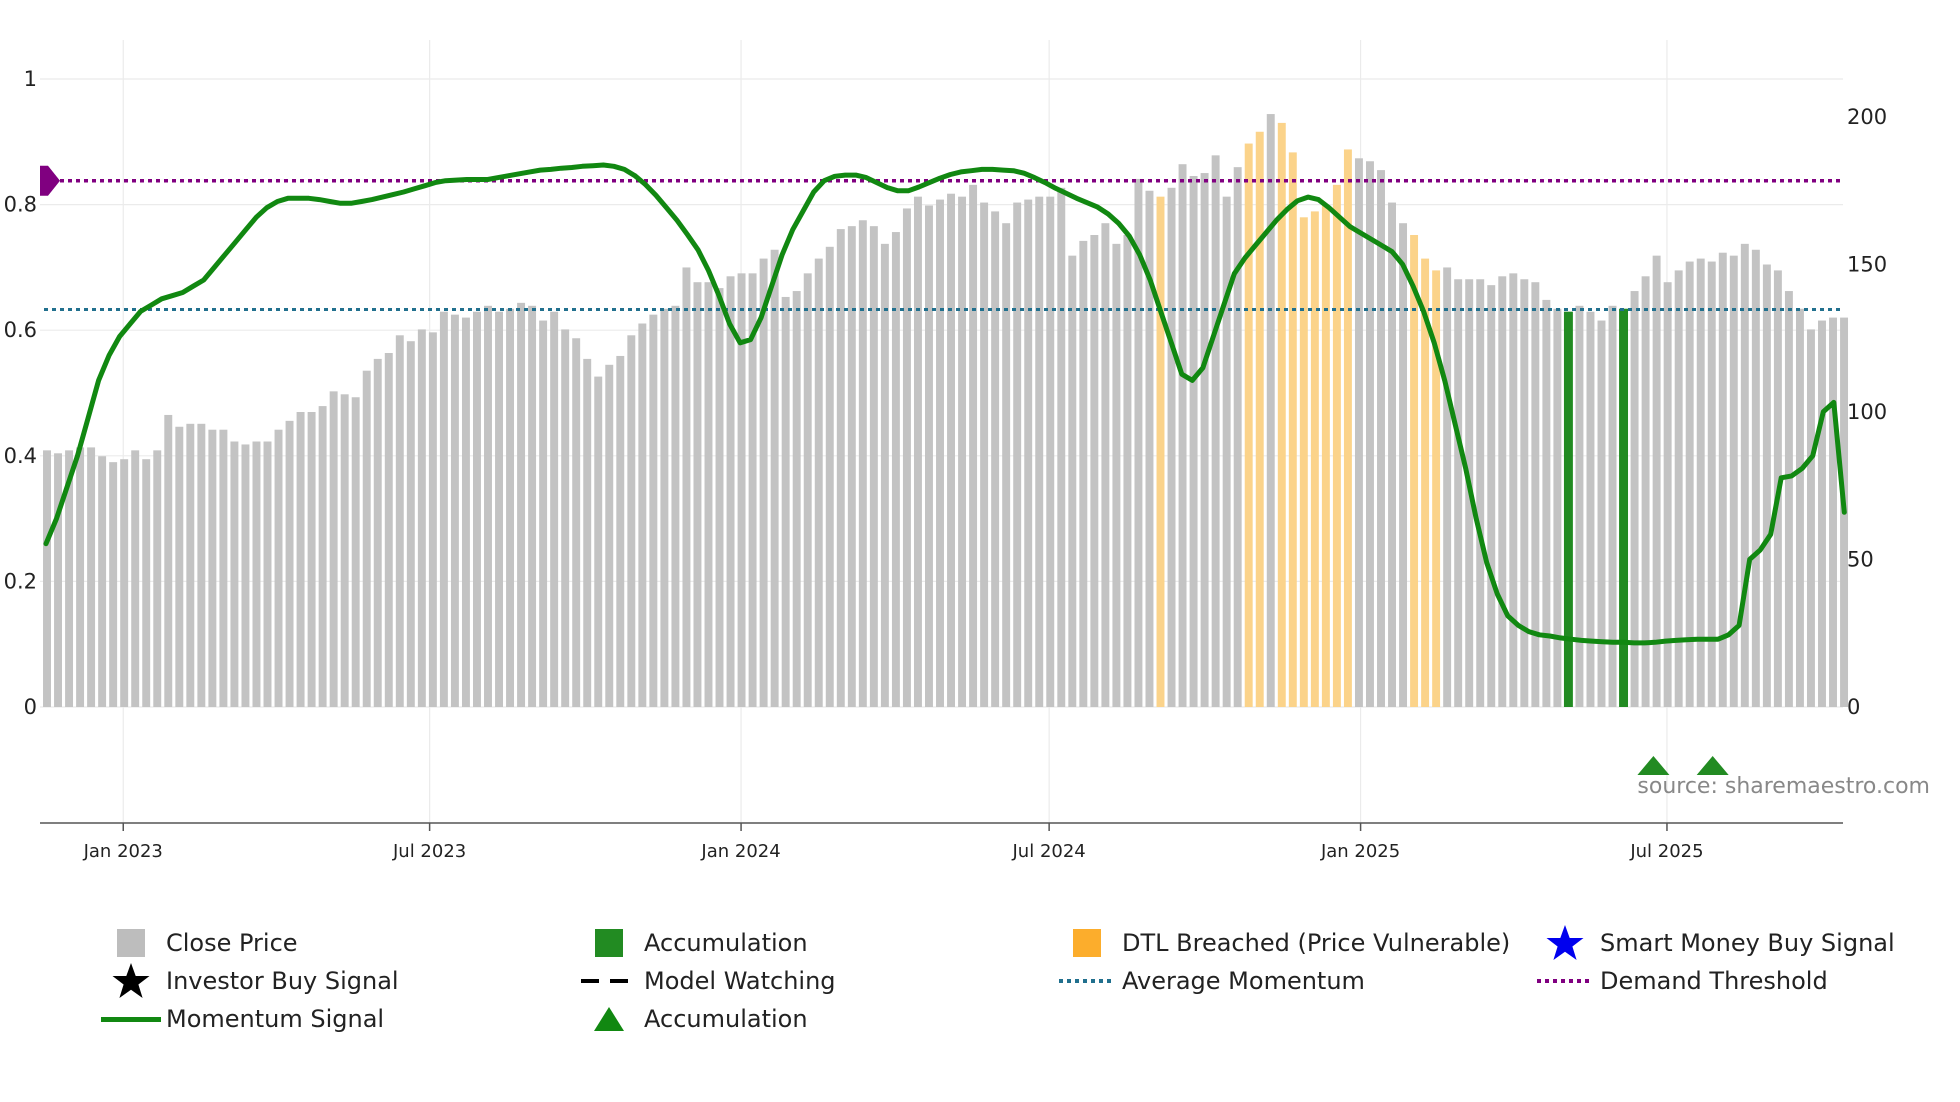  Describe the element at coordinates (740, 851) in the screenshot. I see `x-tick-label: Jan 2024` at that location.